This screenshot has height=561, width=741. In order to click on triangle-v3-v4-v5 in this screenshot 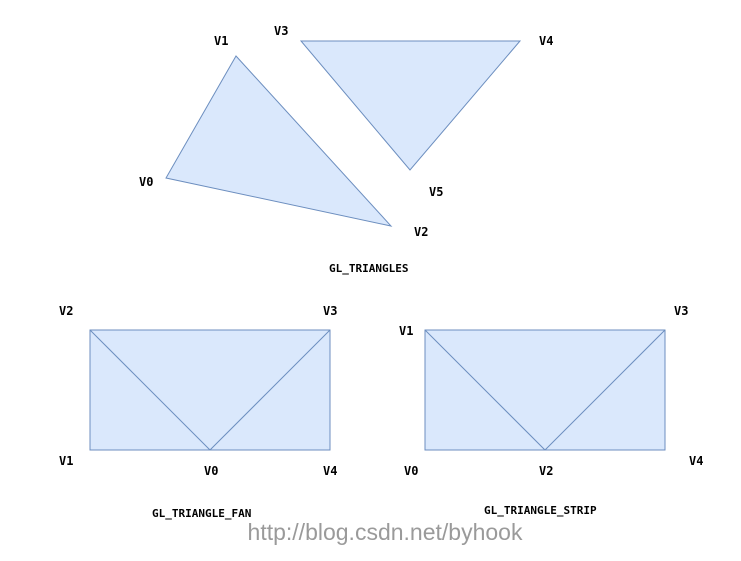, I will do `click(410, 105)`.